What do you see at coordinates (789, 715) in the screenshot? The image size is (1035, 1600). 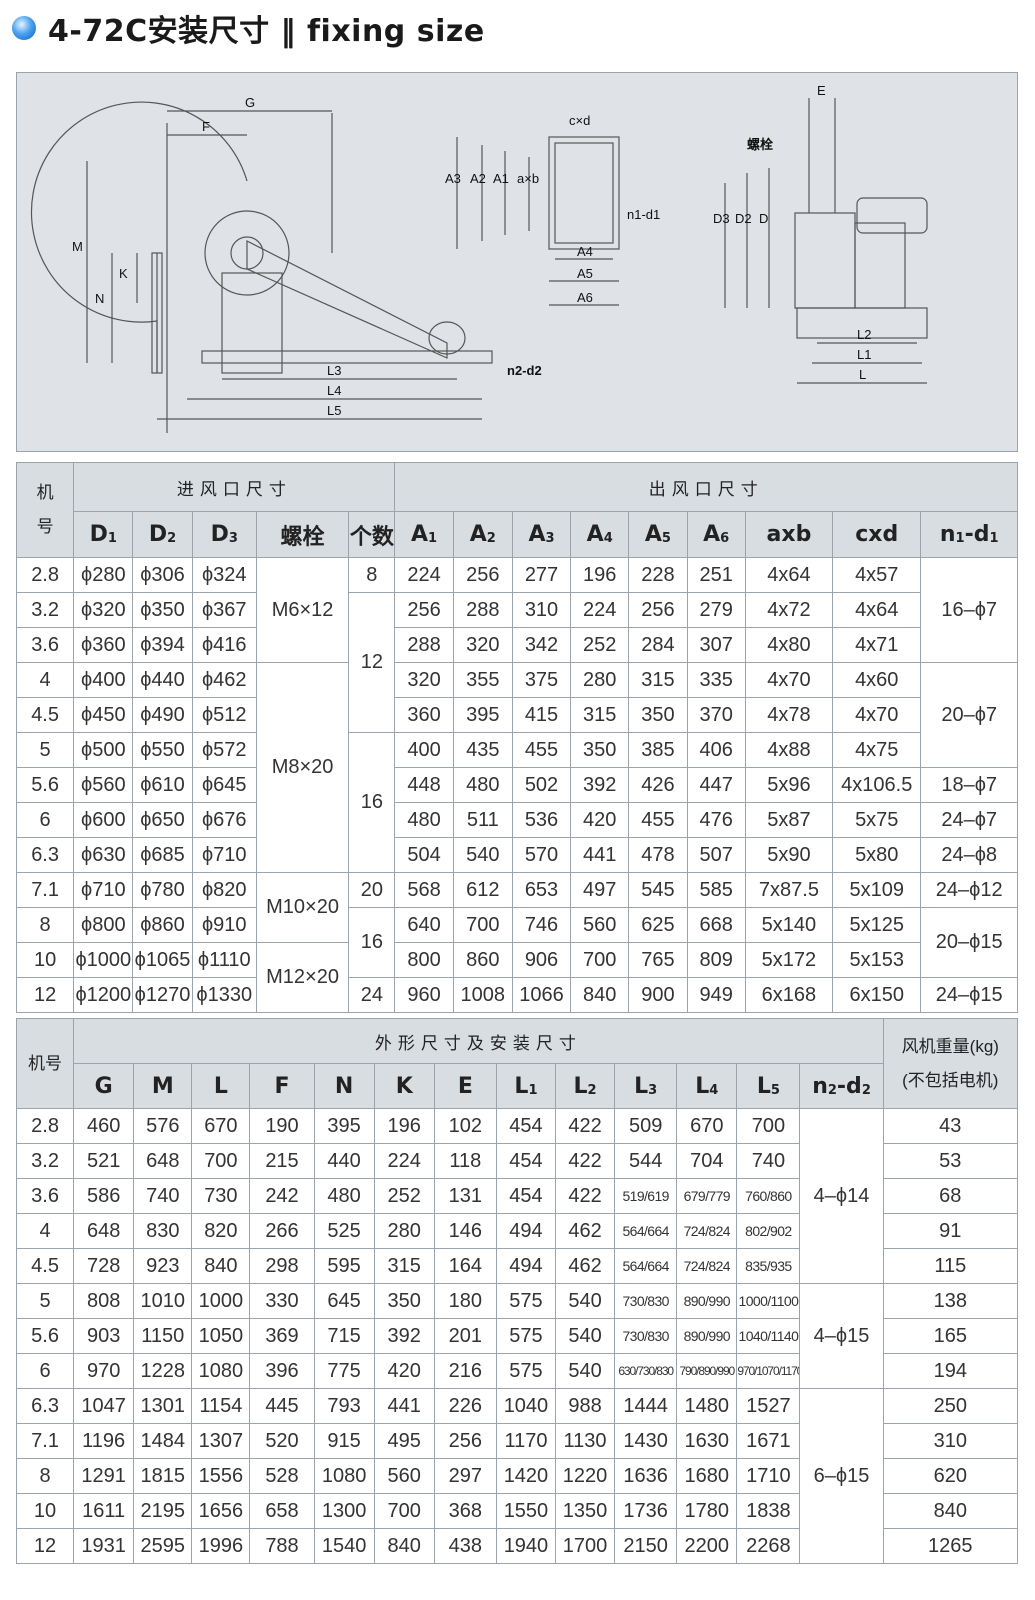 I see `axb-cell: 4x78` at bounding box center [789, 715].